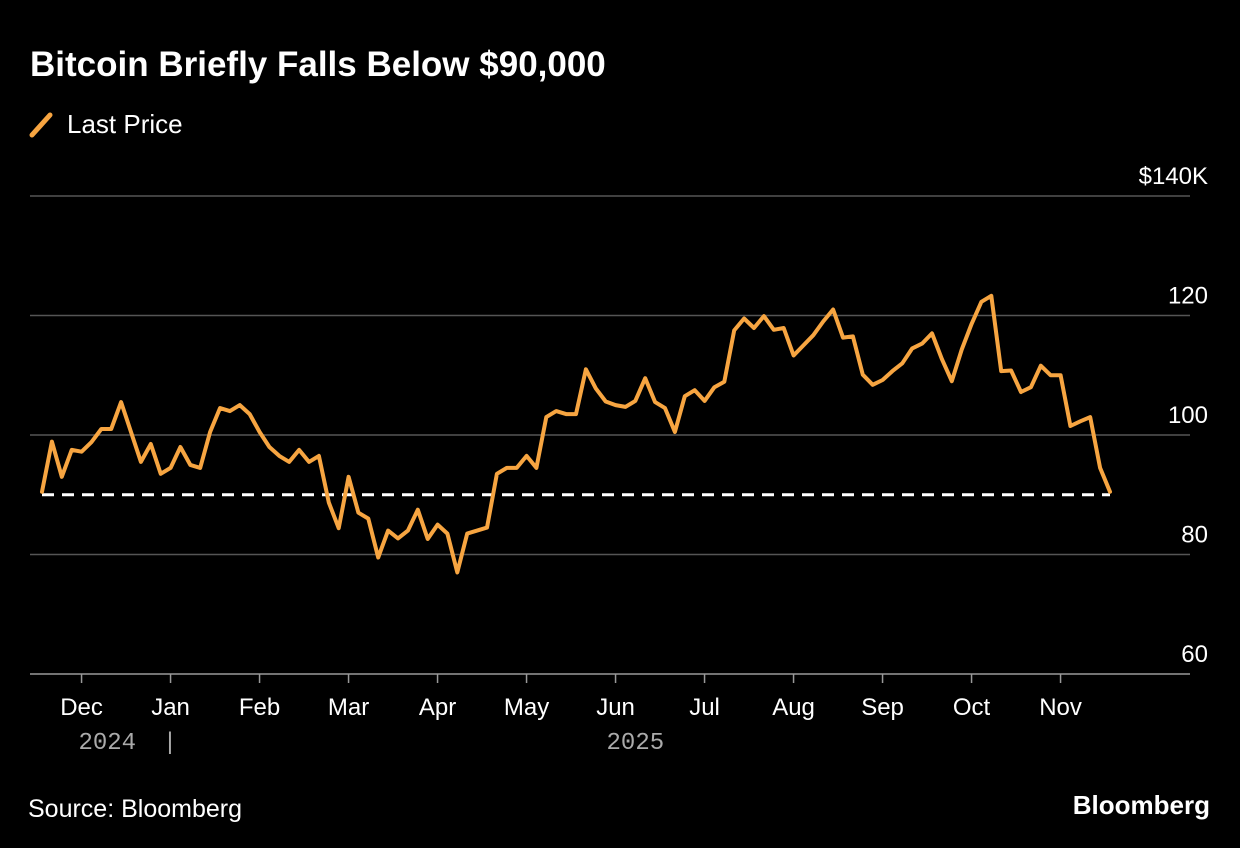  Describe the element at coordinates (125, 124) in the screenshot. I see `legend-label: Last Price` at that location.